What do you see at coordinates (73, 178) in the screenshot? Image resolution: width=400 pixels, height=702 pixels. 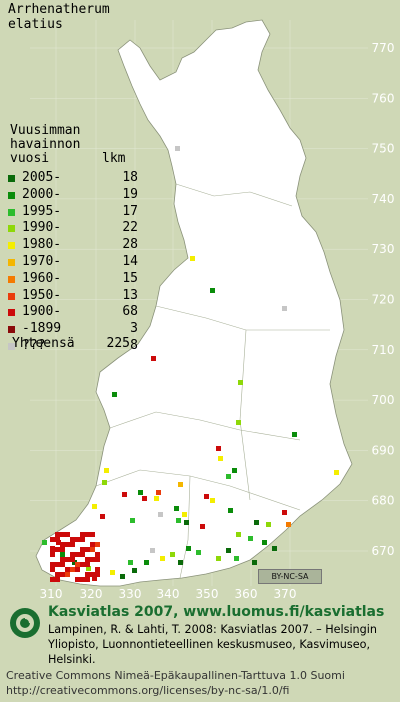 I see `legend-row: 2005- 18` at bounding box center [73, 178].